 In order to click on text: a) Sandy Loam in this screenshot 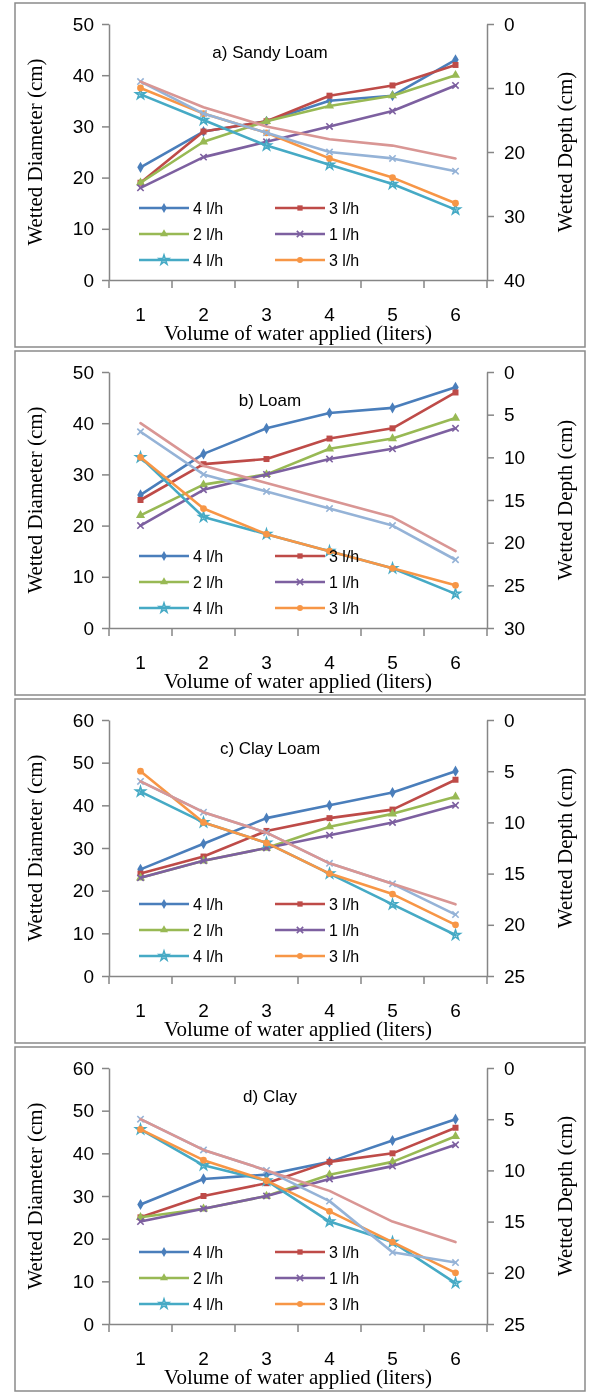, I will do `click(270, 52)`.